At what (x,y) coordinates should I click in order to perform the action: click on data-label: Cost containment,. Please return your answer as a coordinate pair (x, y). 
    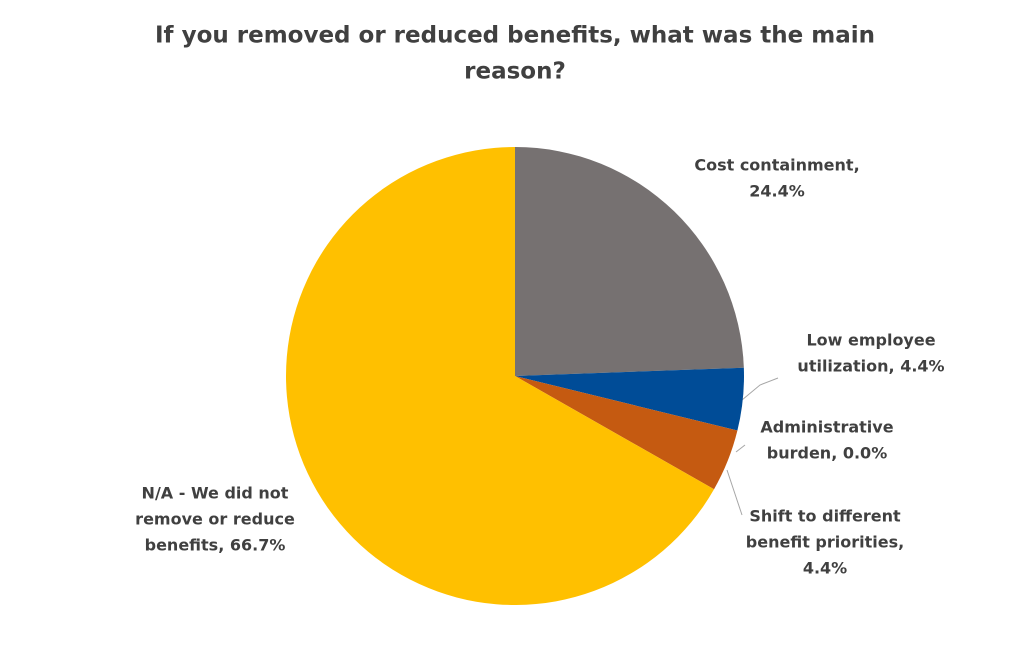
    Looking at the image, I should click on (776, 165).